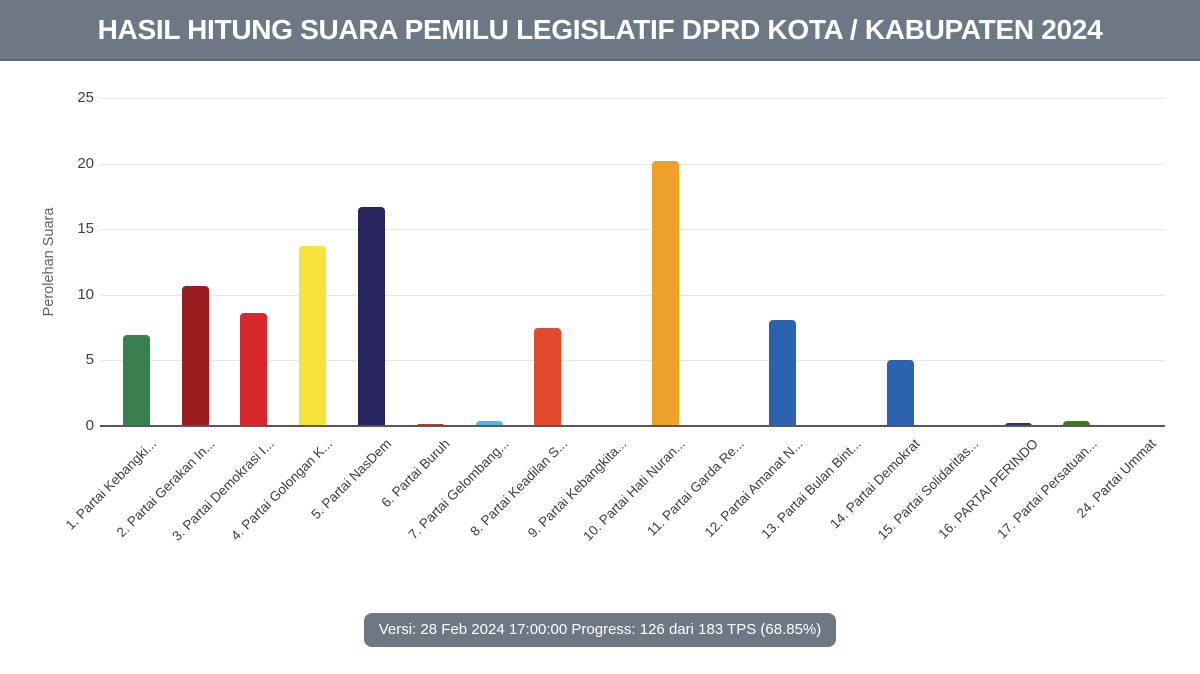  Describe the element at coordinates (85, 163) in the screenshot. I see `y-axis-tick-label: 20` at that location.